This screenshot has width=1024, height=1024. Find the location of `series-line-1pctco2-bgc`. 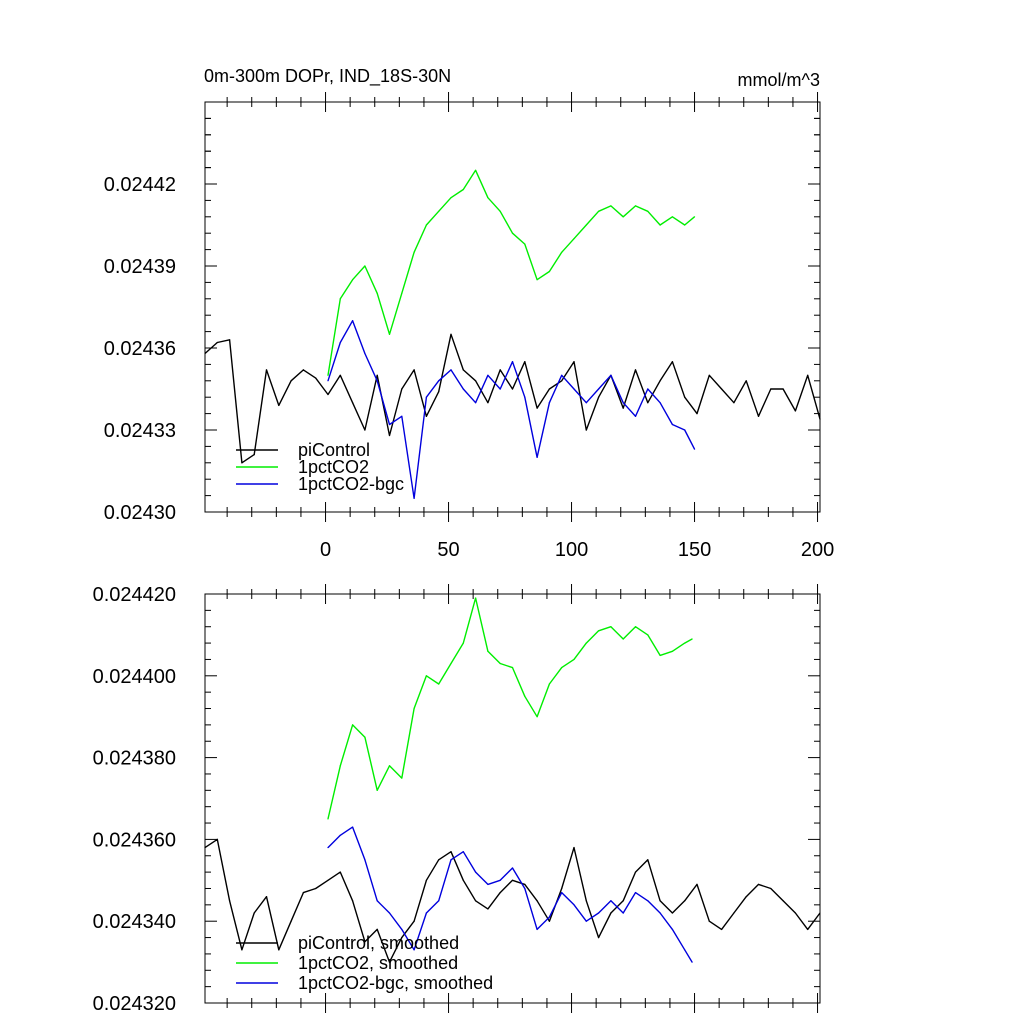

series-line-1pctco2-bgc is located at coordinates (511, 409).